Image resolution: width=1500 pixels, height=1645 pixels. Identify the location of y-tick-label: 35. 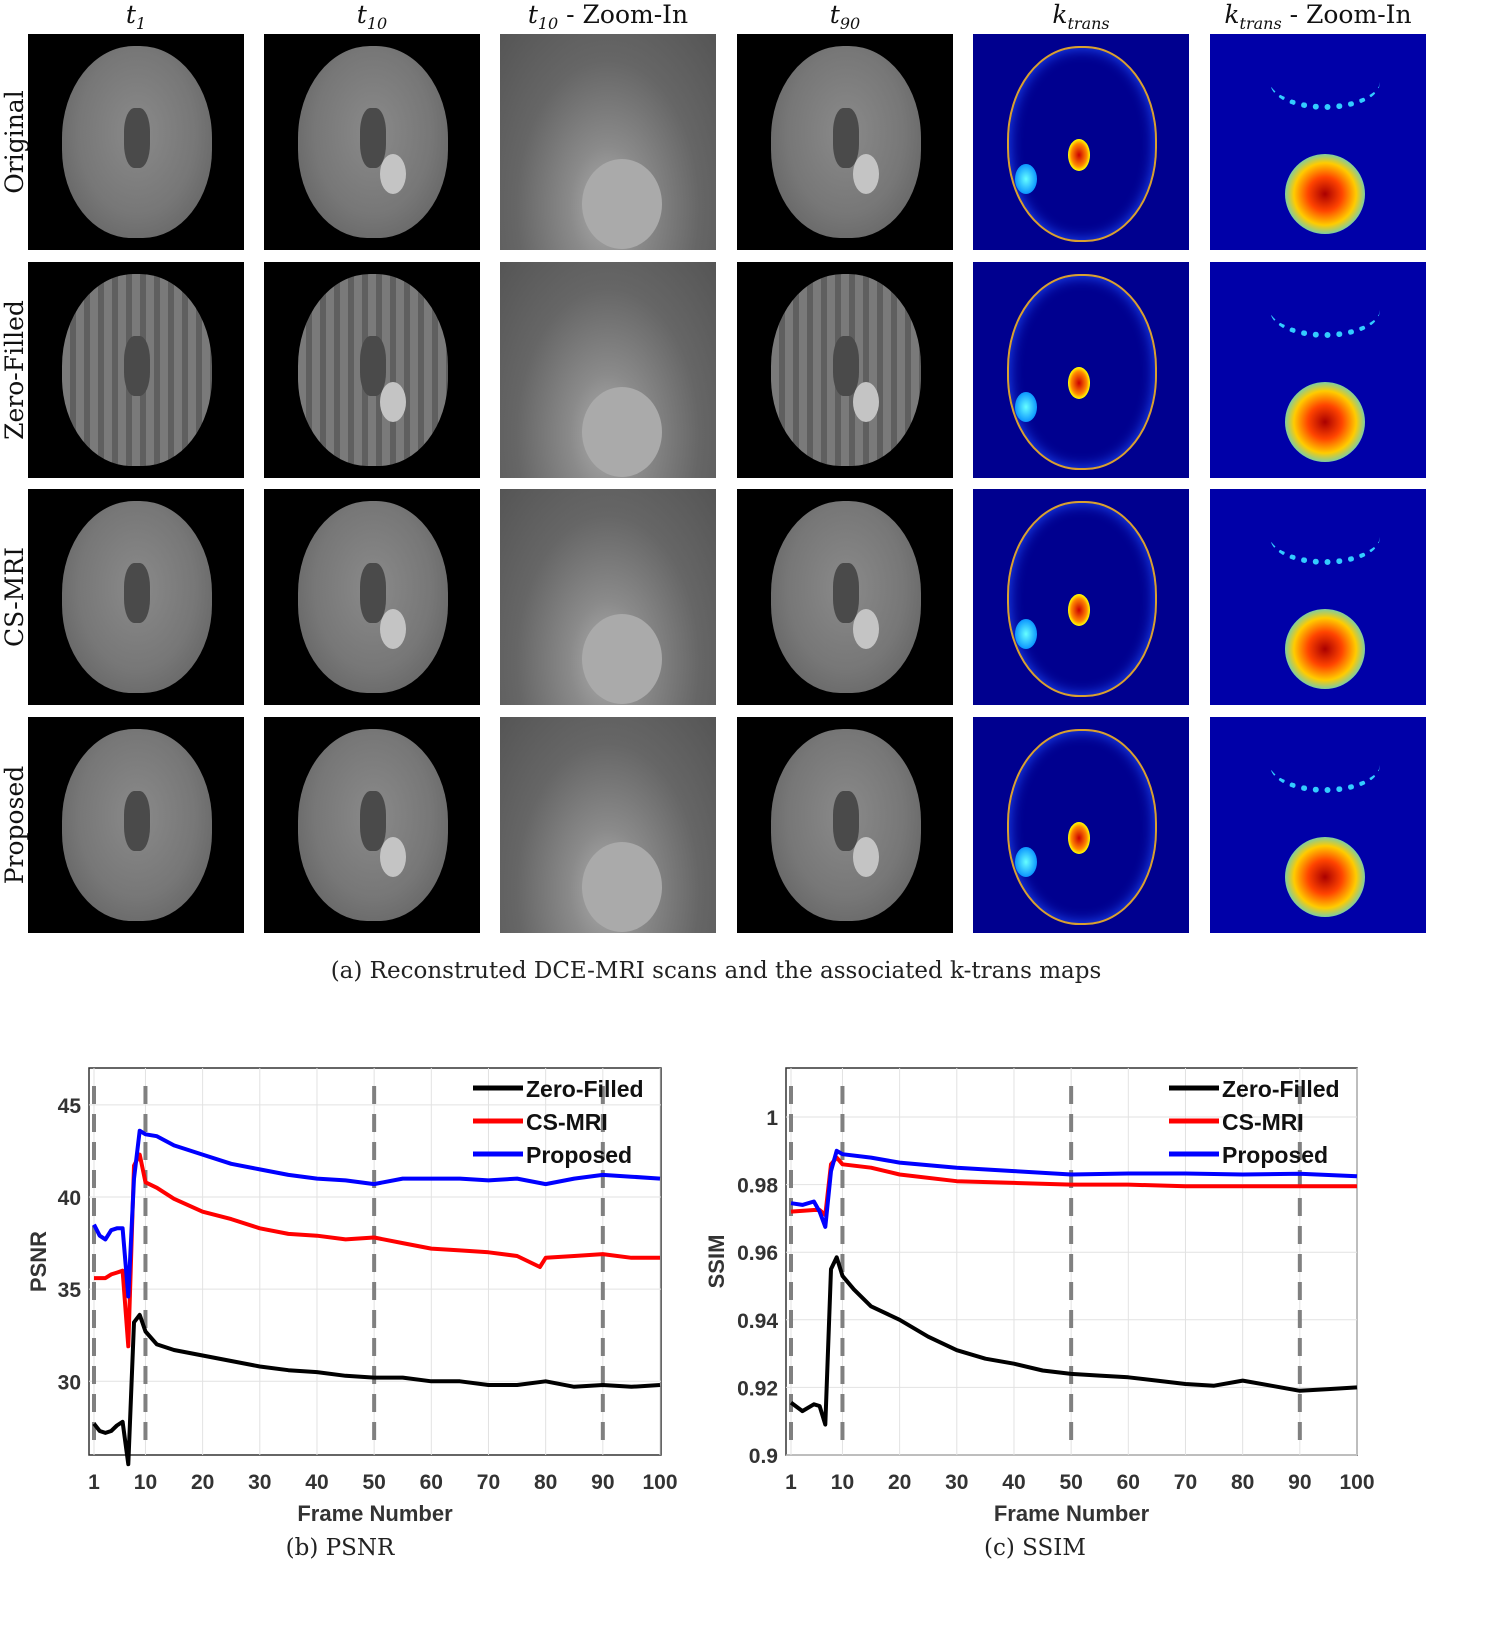
(70, 1290).